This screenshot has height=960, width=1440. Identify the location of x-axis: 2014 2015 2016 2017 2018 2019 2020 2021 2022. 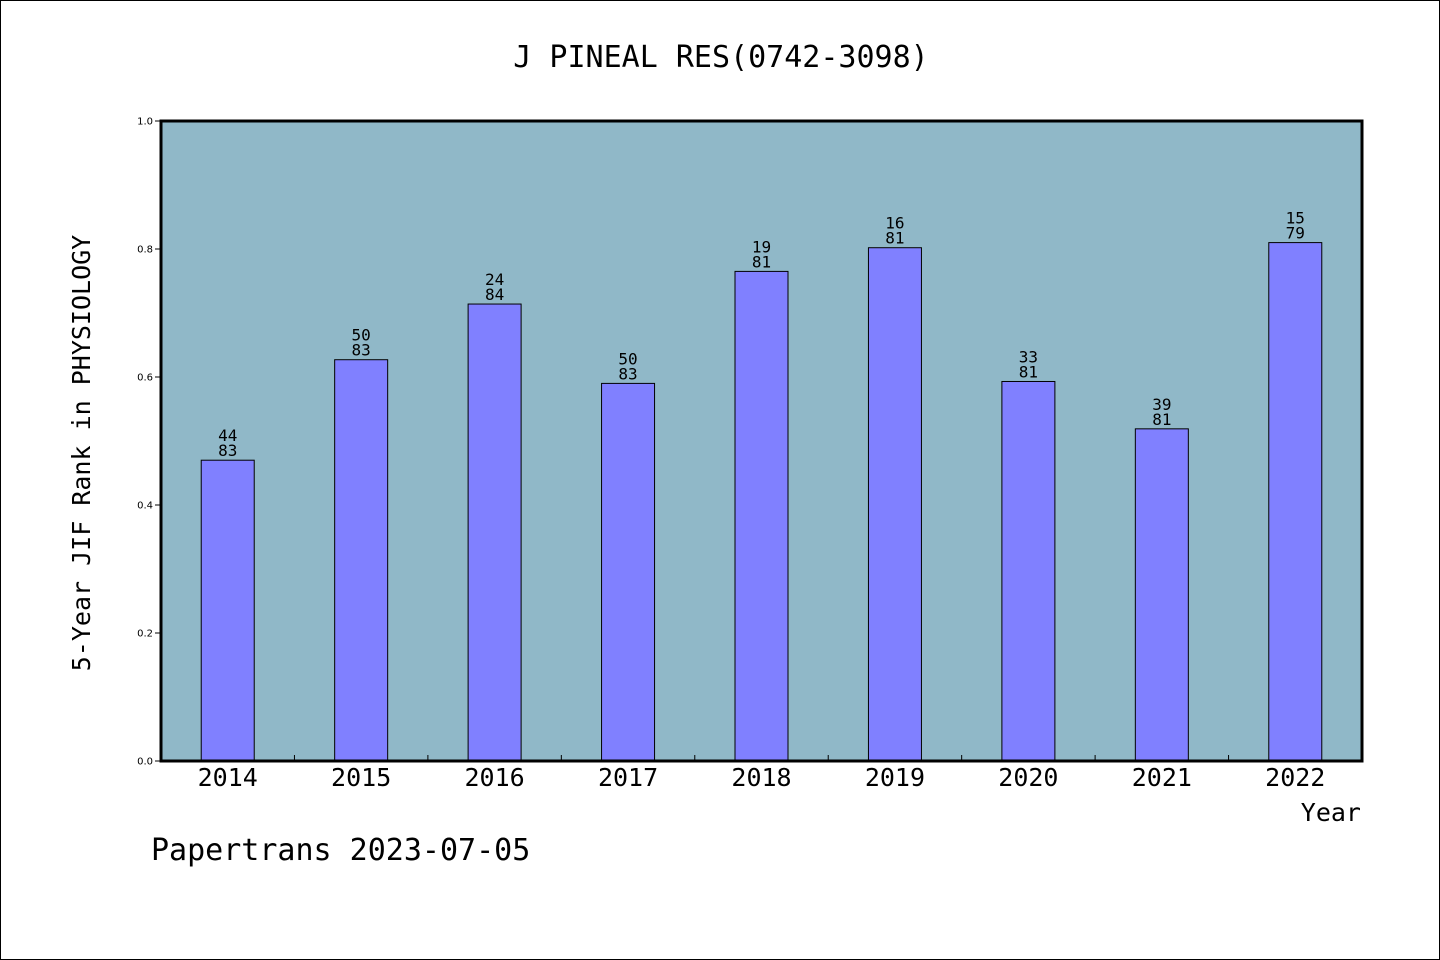
(761, 773).